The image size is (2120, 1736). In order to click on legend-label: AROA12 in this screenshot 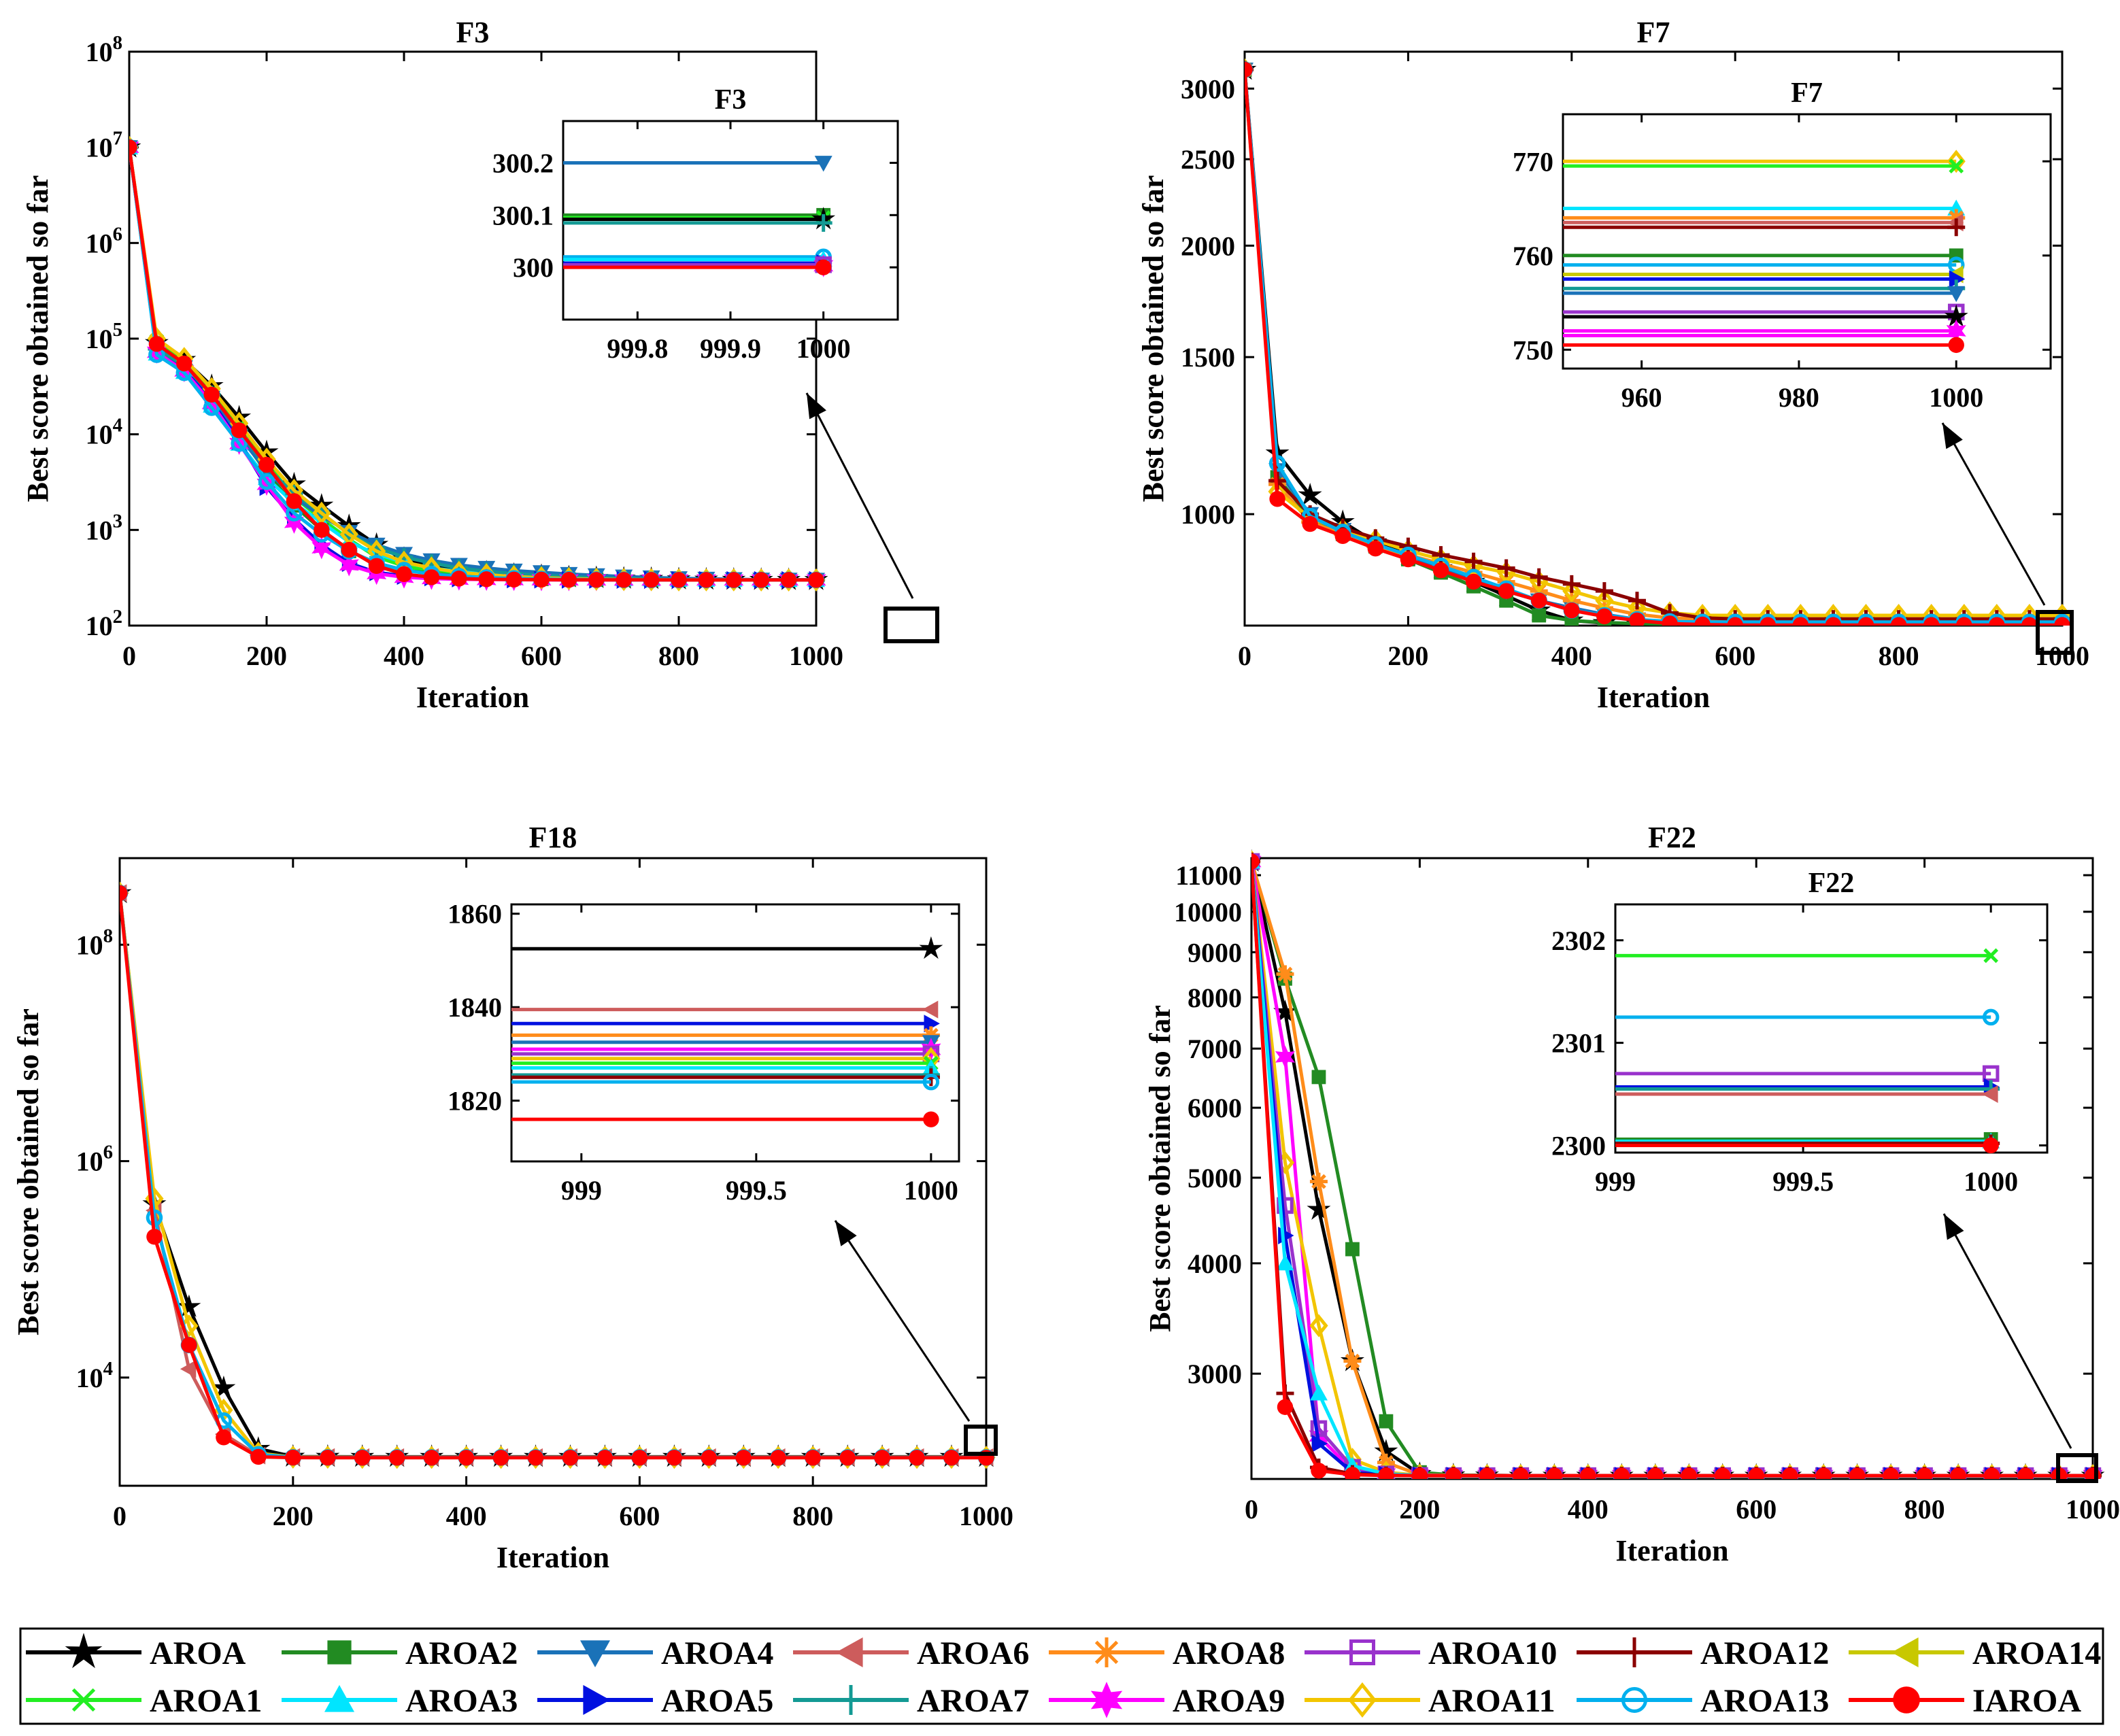, I will do `click(1764, 1653)`.